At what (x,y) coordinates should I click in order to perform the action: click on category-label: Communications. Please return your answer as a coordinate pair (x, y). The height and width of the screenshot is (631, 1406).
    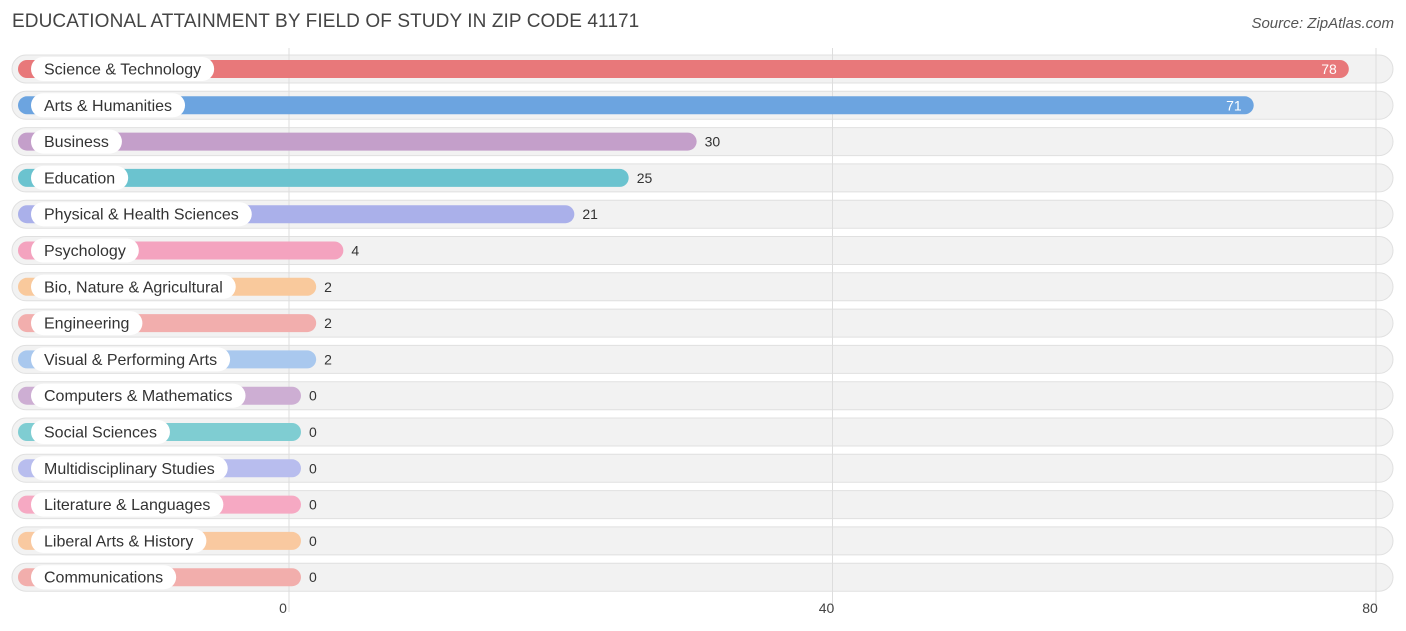
    Looking at the image, I should click on (103, 578).